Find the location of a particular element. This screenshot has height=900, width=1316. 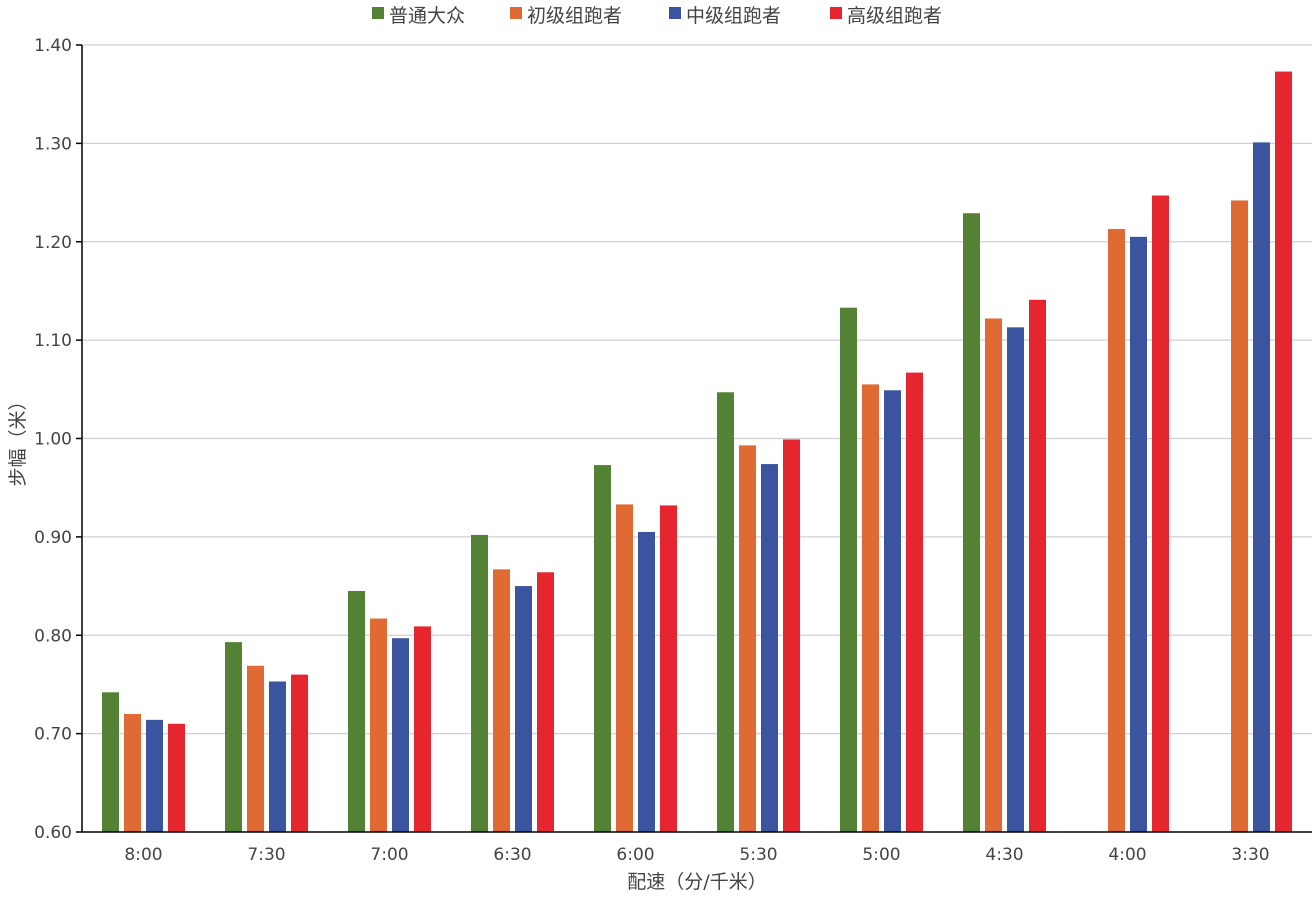

bar-3-7:00 is located at coordinates (400, 735).